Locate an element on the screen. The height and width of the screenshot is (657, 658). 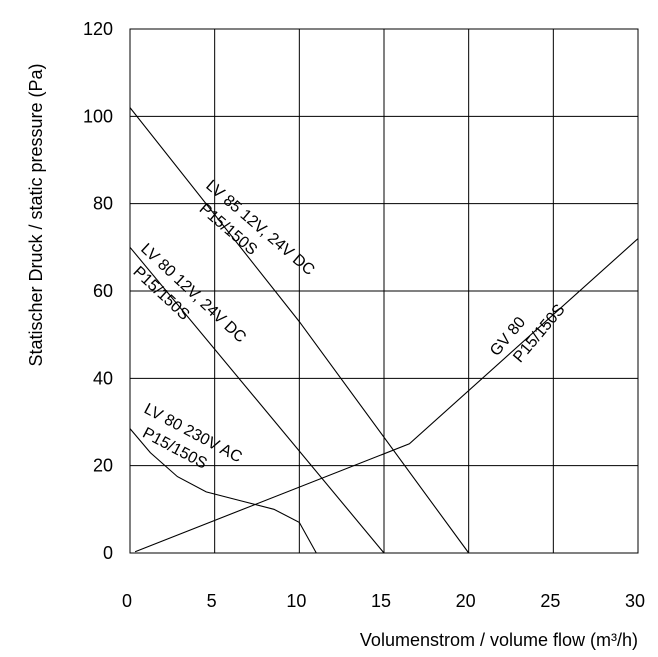
x-axis-title: Volumenstrom / volume flow (m³/h) is located at coordinates (499, 640).